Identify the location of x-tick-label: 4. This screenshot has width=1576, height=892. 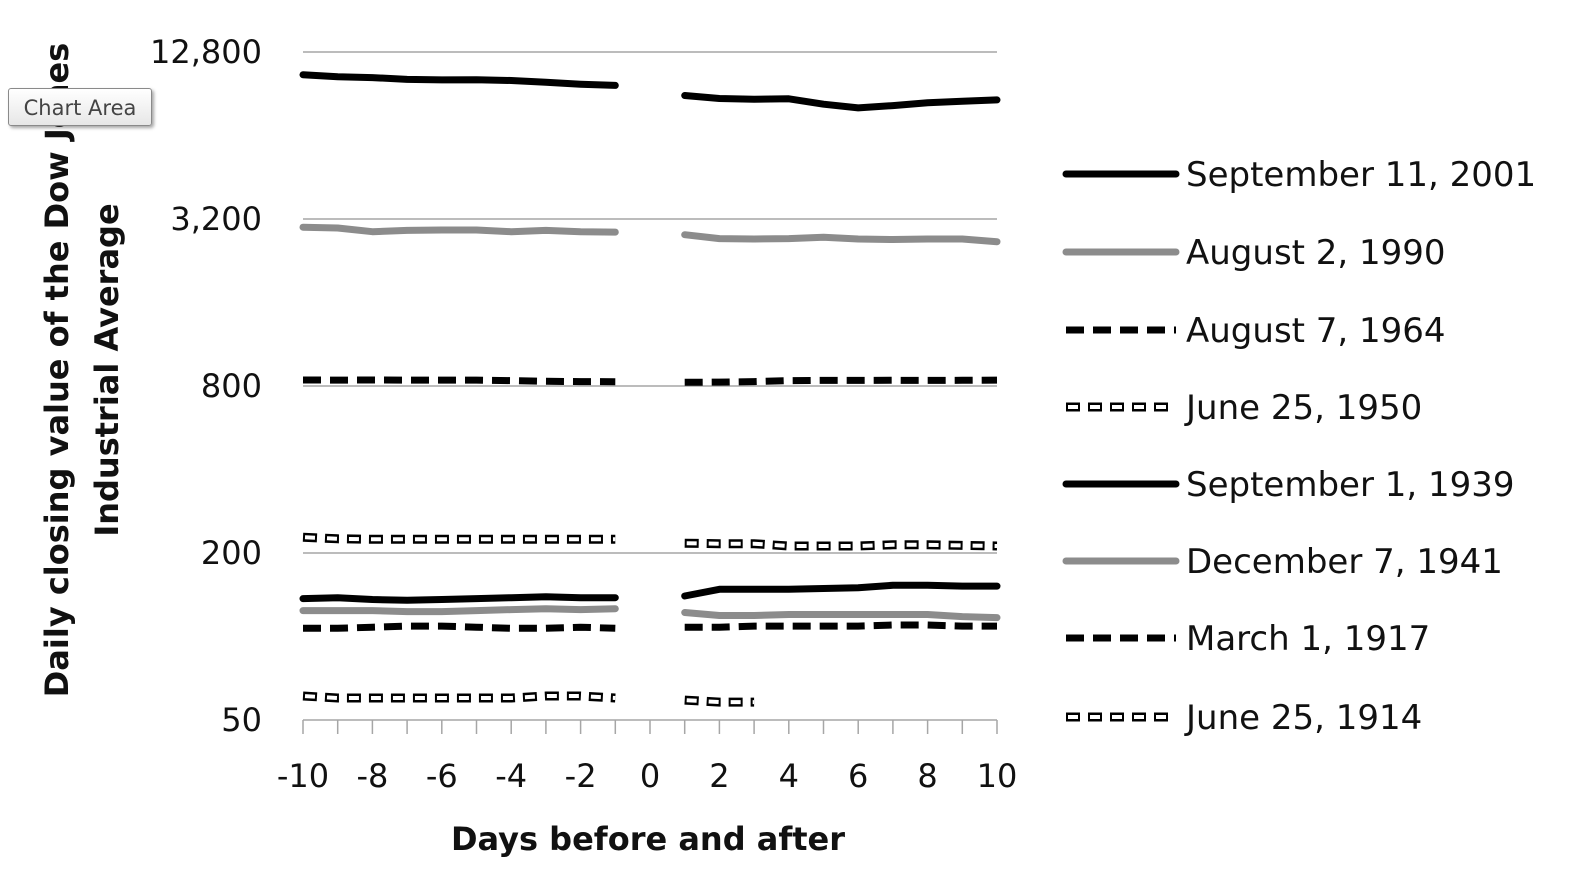
(789, 776).